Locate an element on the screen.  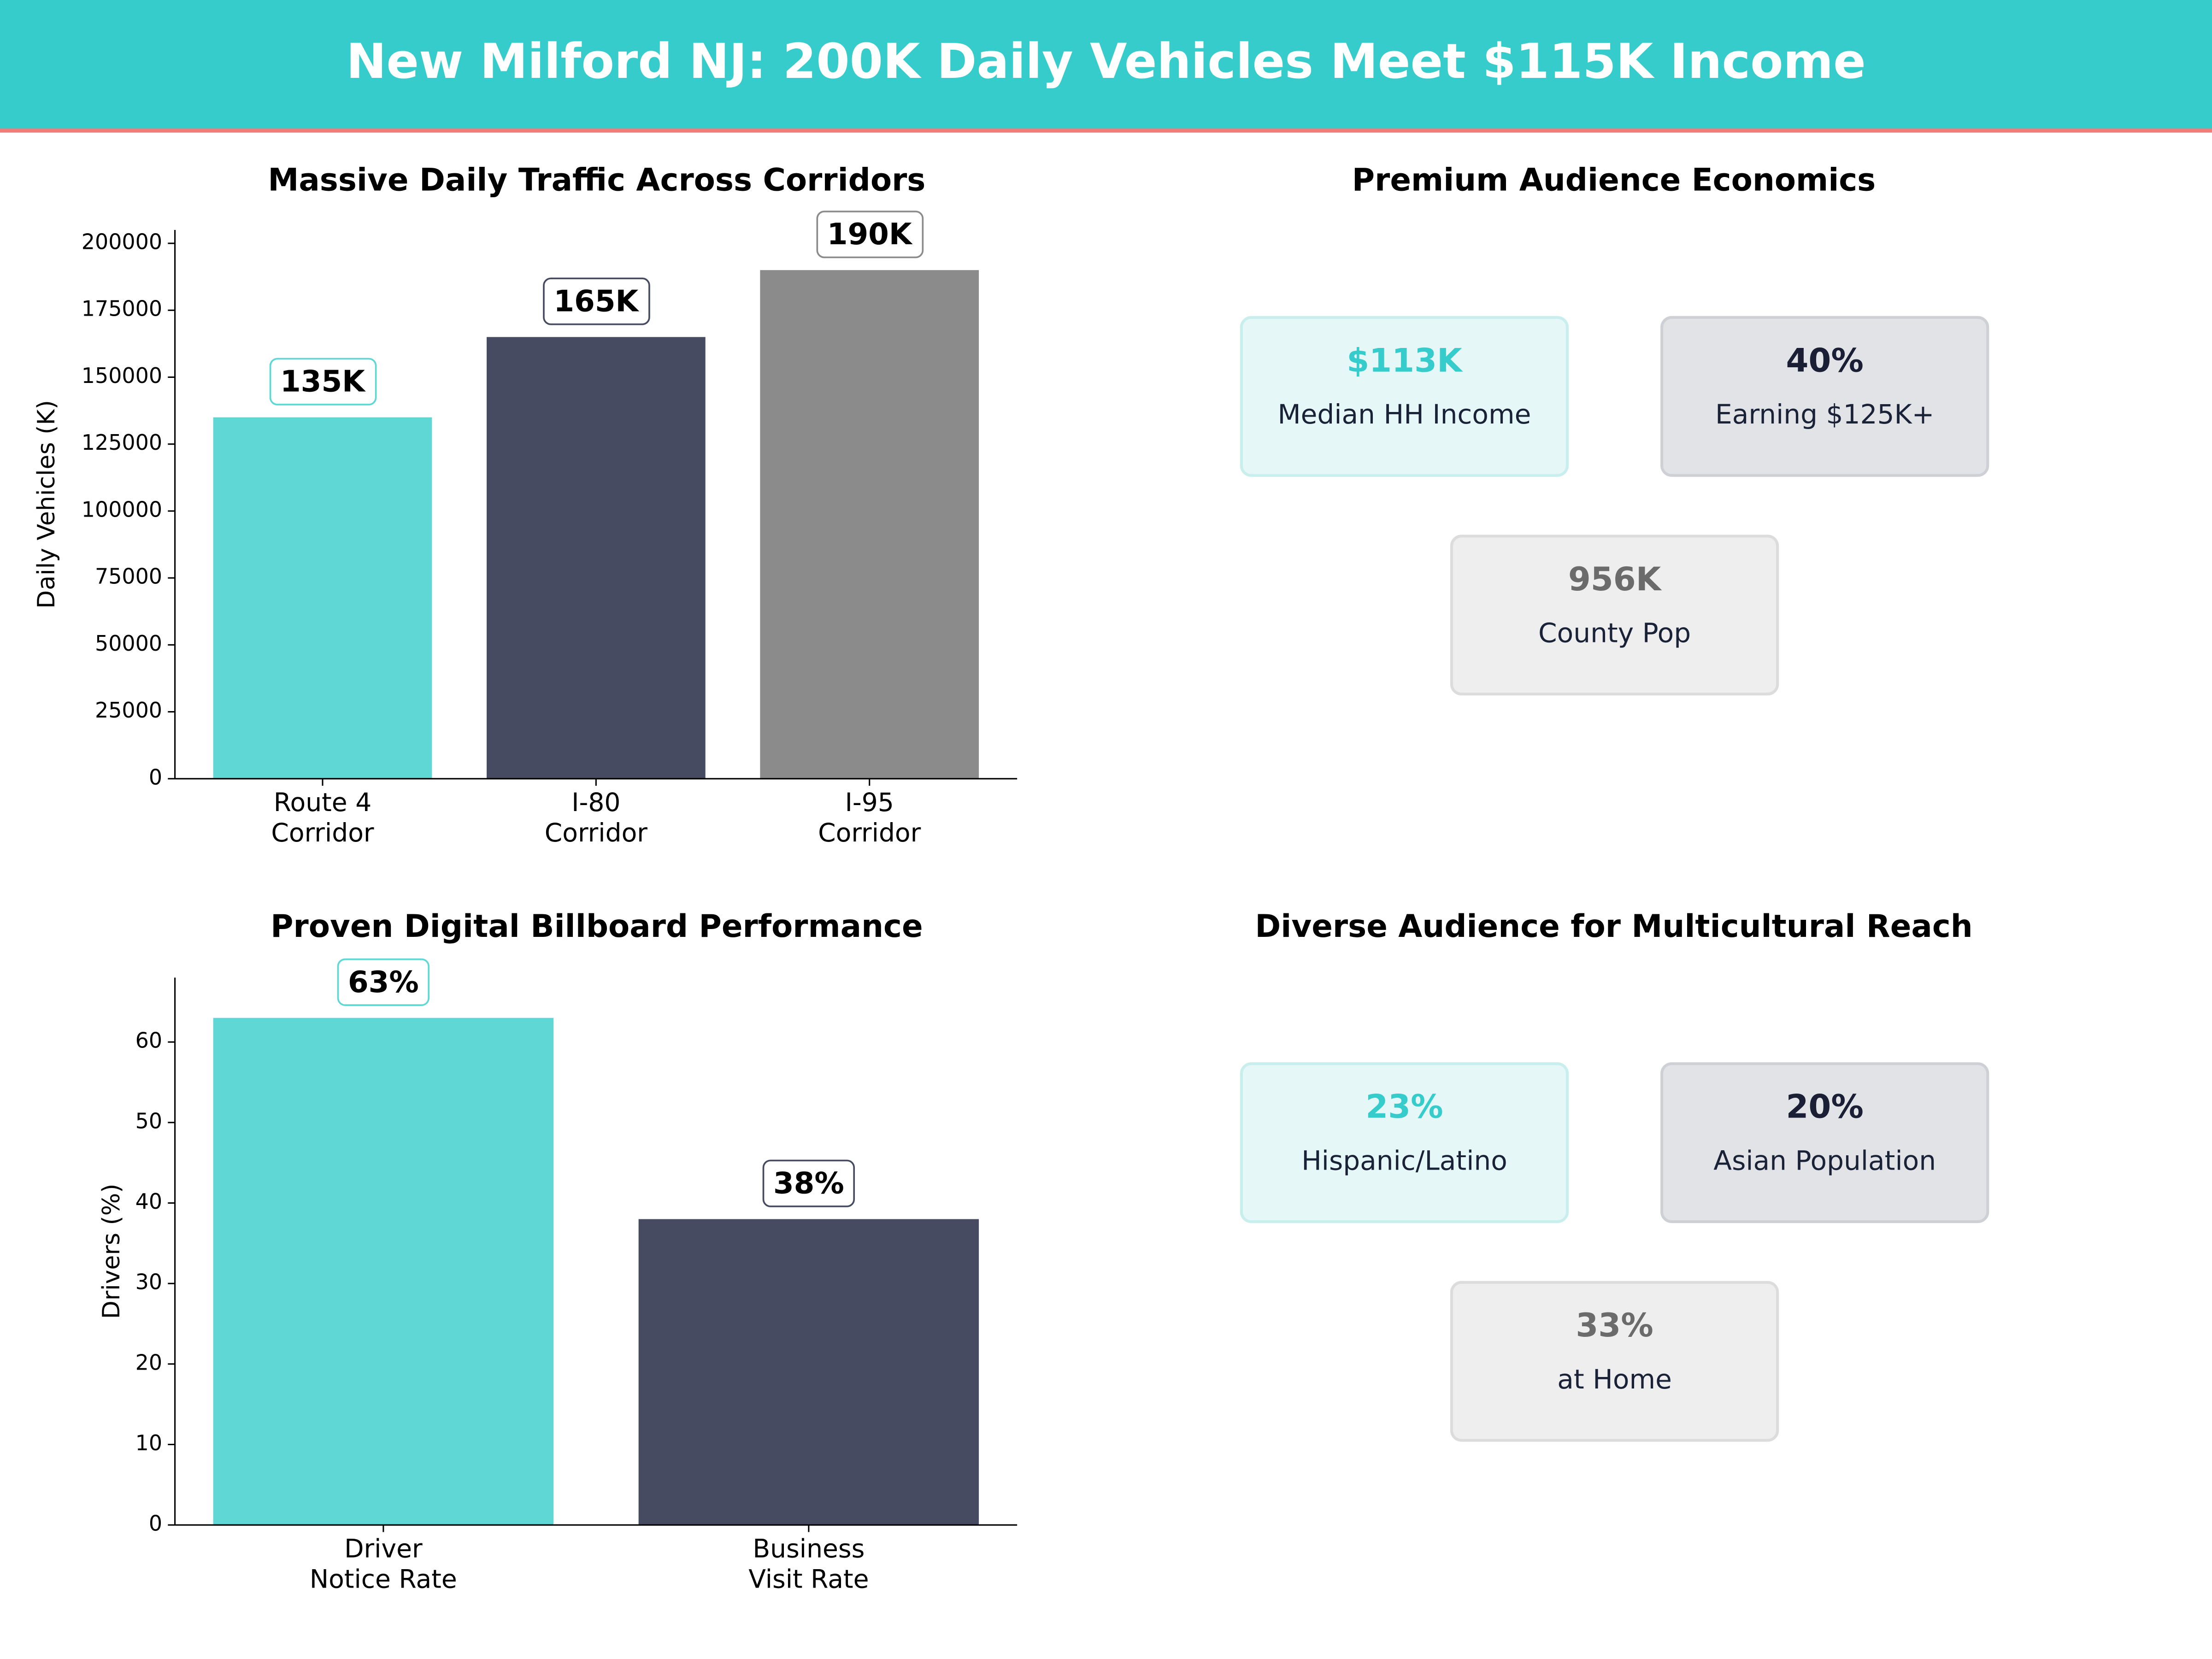
y-tick-label: 50000 is located at coordinates (128, 643).